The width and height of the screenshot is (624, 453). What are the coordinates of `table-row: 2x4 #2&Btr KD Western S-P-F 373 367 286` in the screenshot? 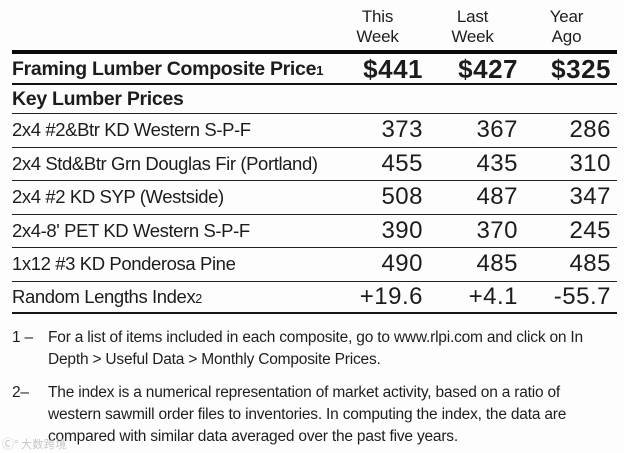 It's located at (314, 130).